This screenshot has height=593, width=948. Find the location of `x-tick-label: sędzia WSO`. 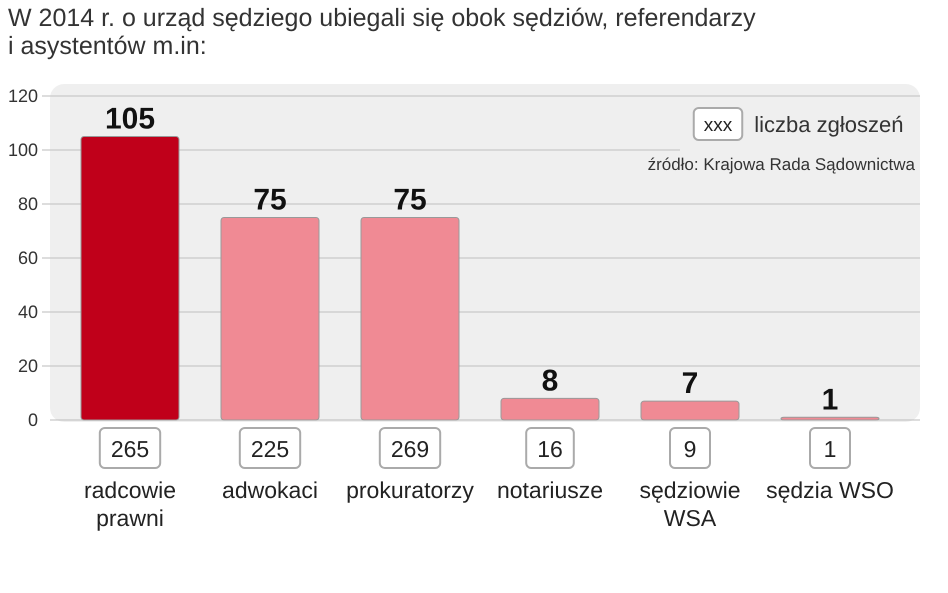

x-tick-label: sędzia WSO is located at coordinates (830, 490).